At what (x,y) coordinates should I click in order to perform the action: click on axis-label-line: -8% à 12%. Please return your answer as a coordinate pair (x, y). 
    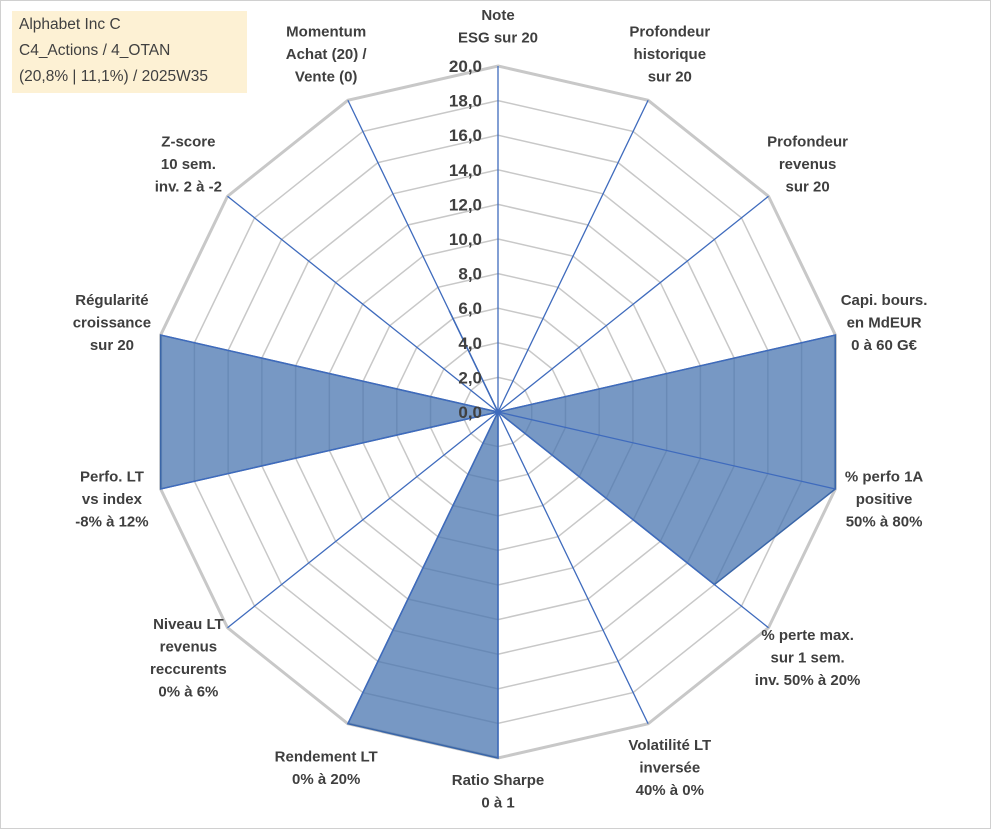
    Looking at the image, I should click on (111, 521).